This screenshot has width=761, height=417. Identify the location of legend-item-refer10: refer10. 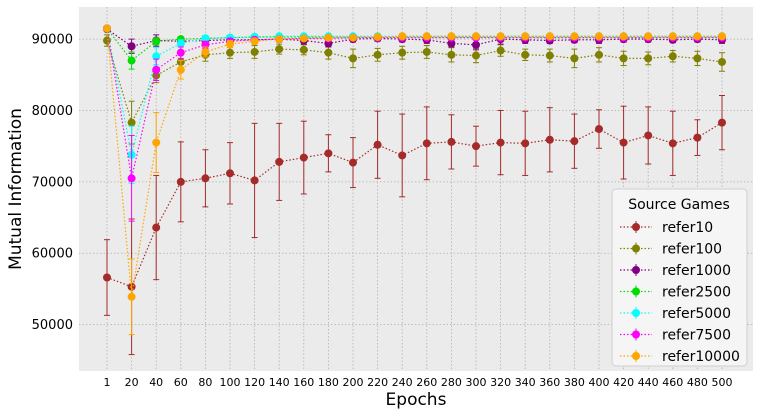
(666, 228).